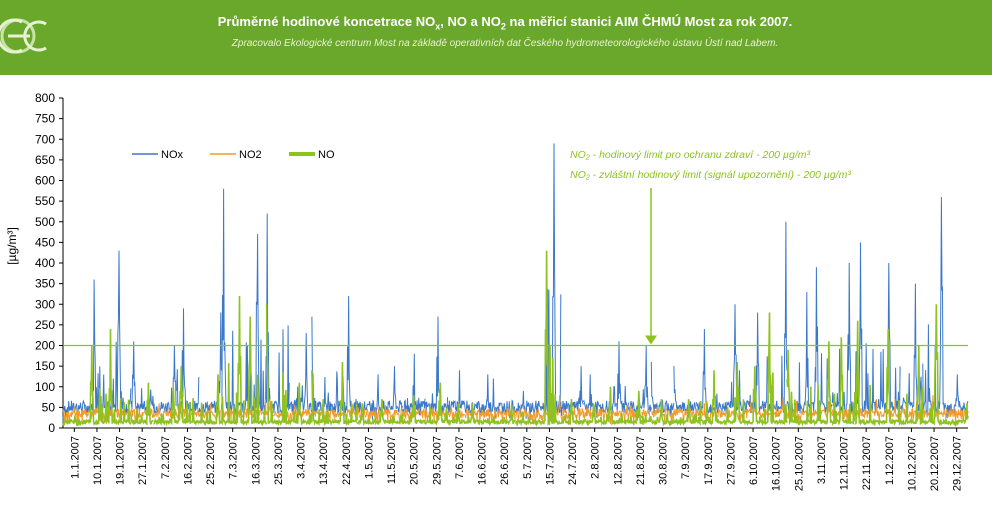 The image size is (992, 506). I want to click on y-tick-label: 150, so click(45, 366).